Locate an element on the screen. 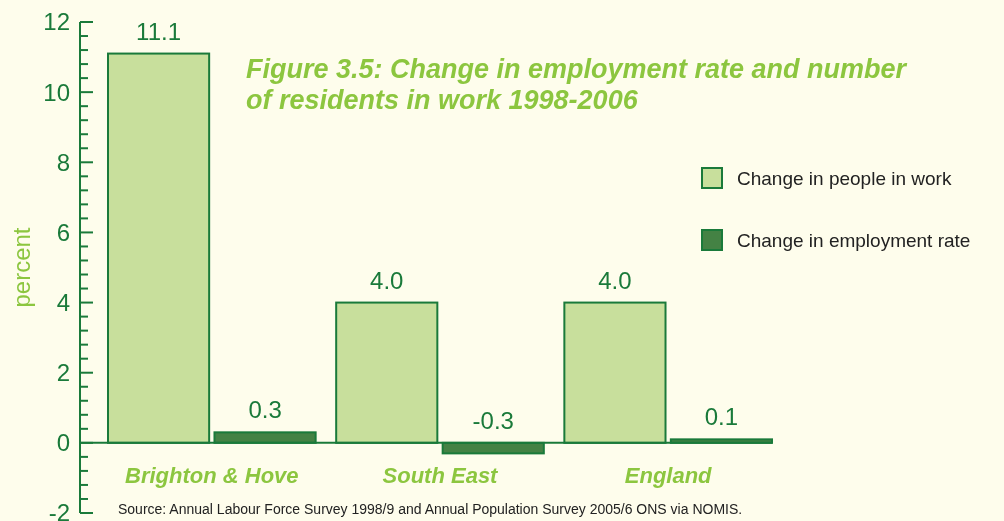 The height and width of the screenshot is (521, 1004). legend-label: Change in employment rate is located at coordinates (854, 240).